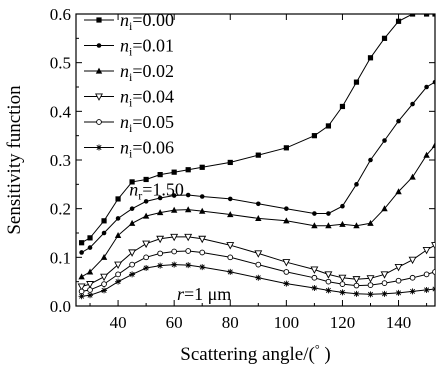 The image size is (437, 368). What do you see at coordinates (153, 122) in the screenshot?
I see `legend-val: =0.05` at bounding box center [153, 122].